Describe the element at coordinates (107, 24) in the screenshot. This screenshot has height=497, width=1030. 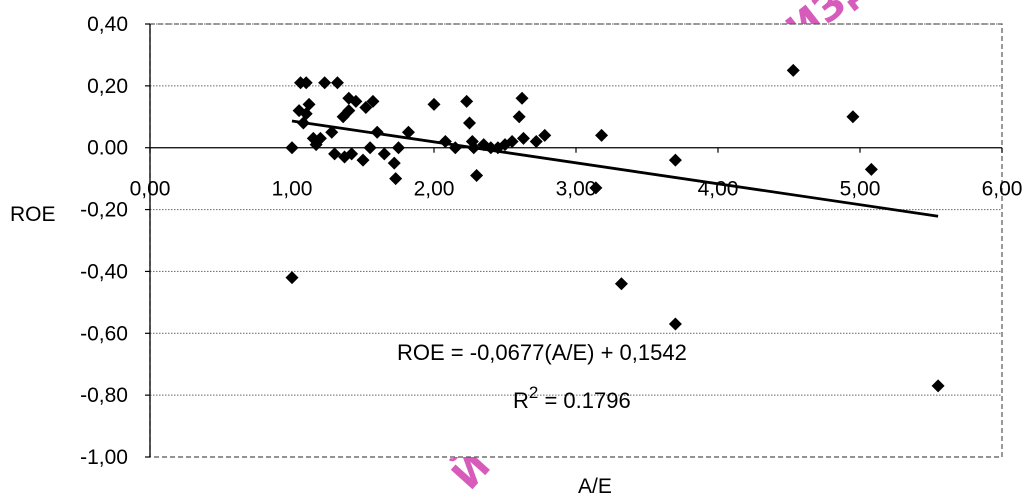
I see `y-tick-label: 0,40` at that location.